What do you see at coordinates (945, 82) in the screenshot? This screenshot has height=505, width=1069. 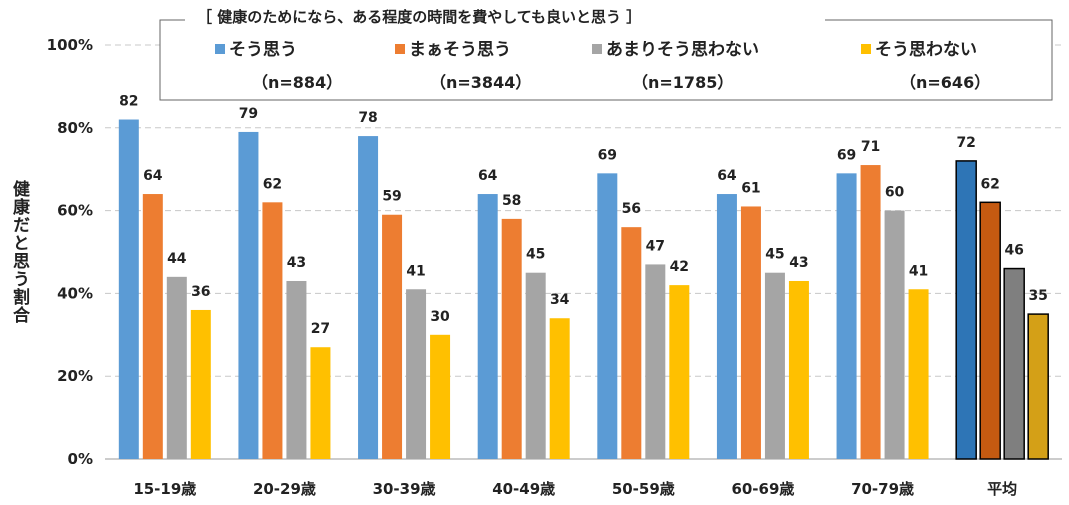 I see `legend-sample-size: （n=646）` at bounding box center [945, 82].